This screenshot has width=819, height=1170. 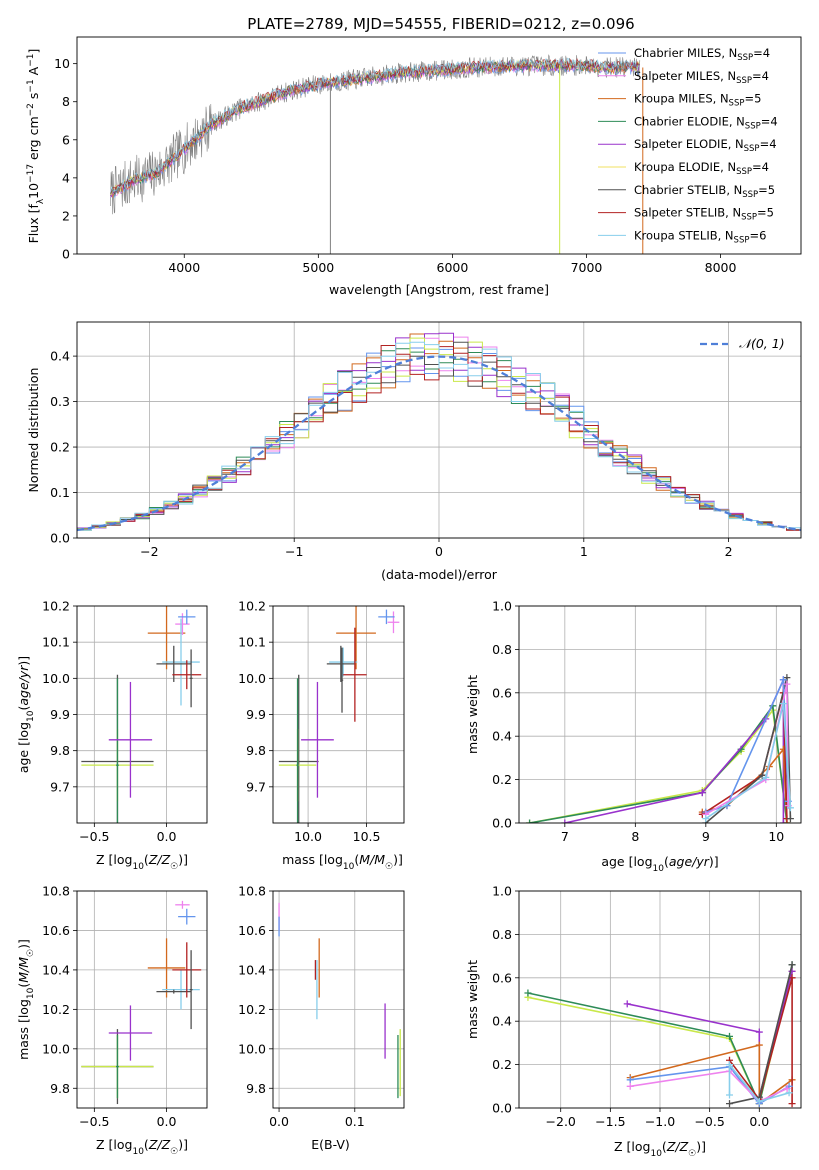 I want to click on legend-label: Chabrier ELODIE, NSSP=4, so click(x=706, y=122).